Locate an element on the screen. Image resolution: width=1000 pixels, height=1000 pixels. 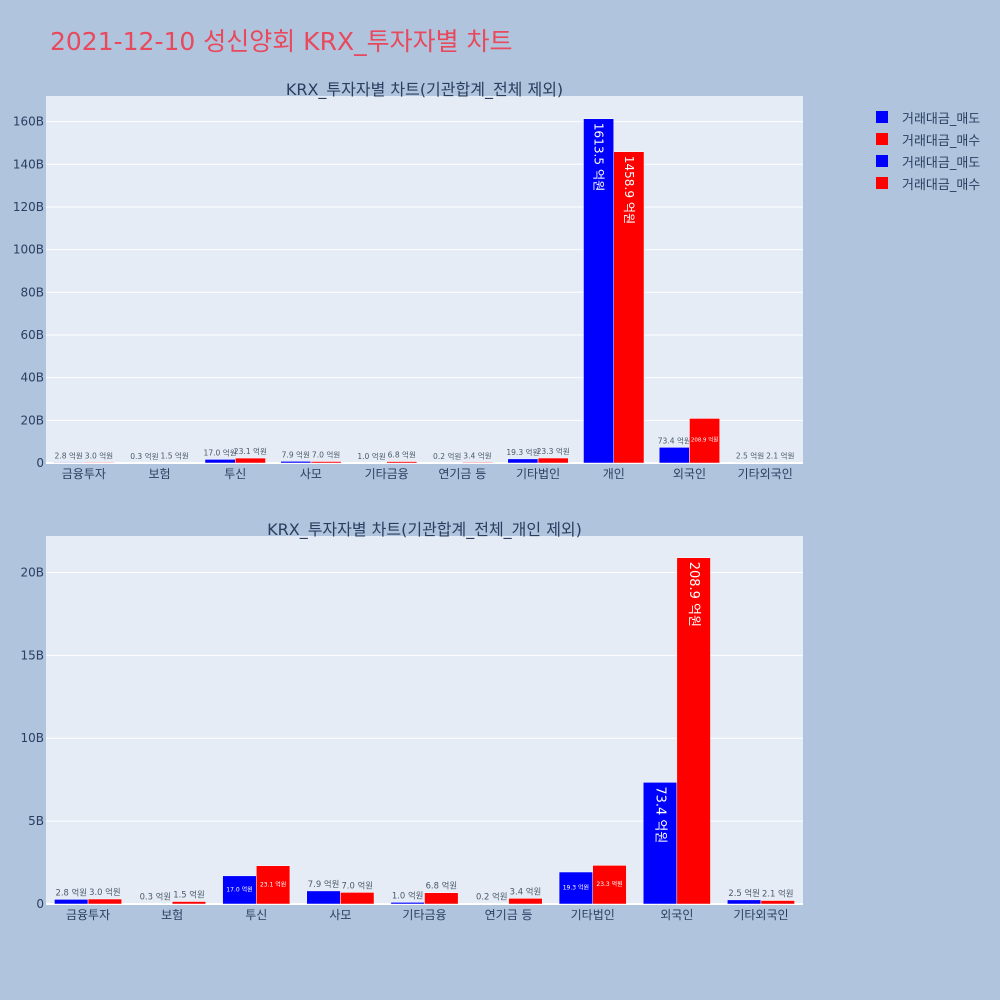
y-tick-label: 5B is located at coordinates (36, 821).